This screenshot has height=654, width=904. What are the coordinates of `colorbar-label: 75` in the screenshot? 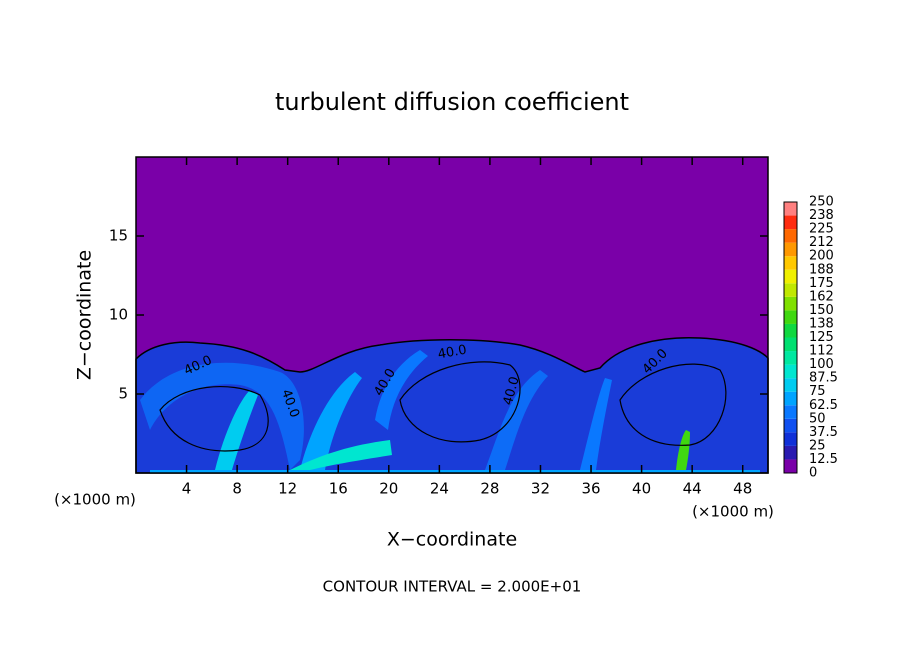 It's located at (817, 391).